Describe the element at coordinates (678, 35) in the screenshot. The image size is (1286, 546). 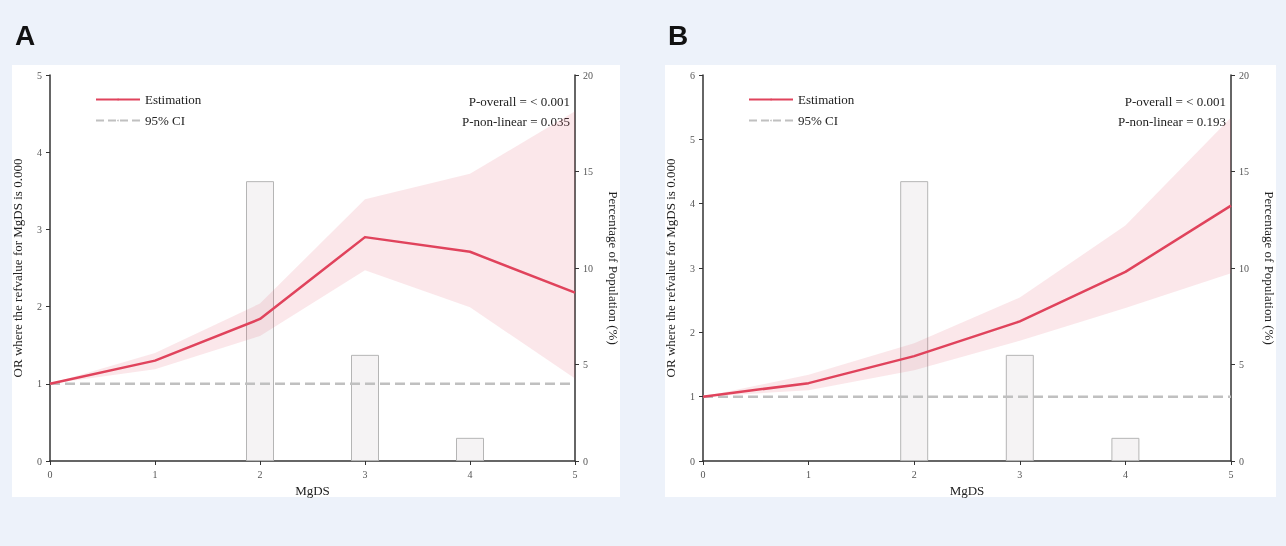
I see `chart-title: B` at that location.